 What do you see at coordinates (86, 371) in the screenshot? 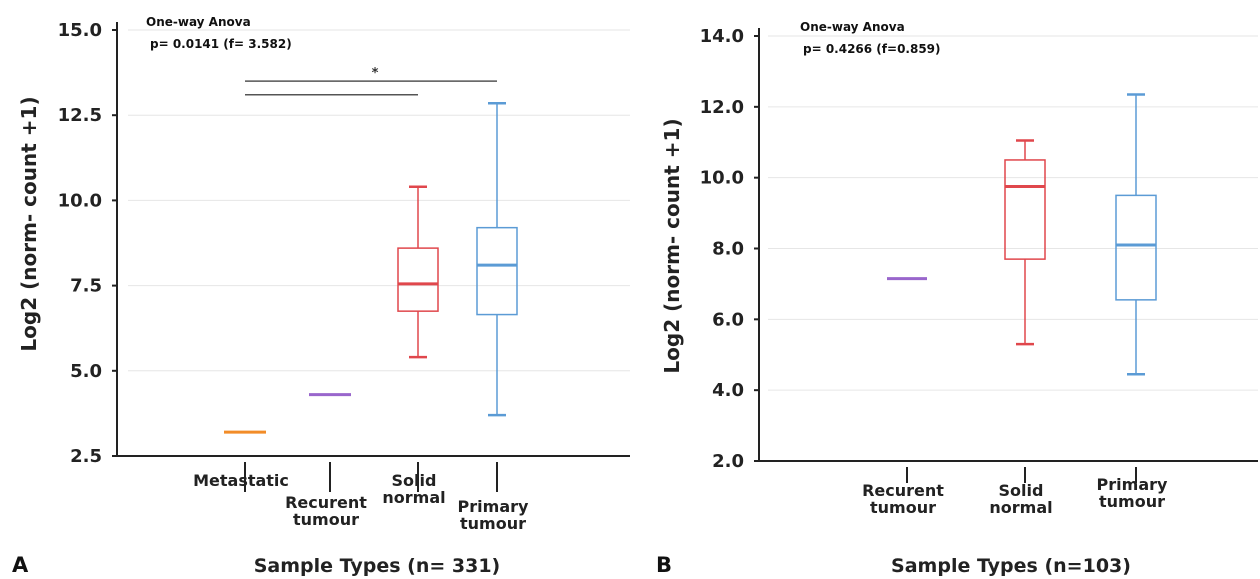
I see `y-tick-label: 5.0` at bounding box center [86, 371].